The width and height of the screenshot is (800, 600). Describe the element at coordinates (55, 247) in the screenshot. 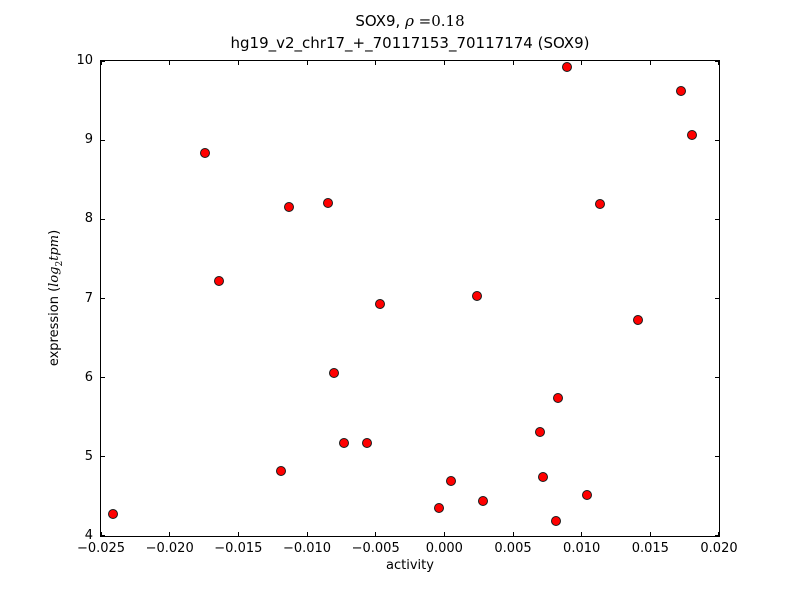

I see `y-axis-label-tpm: tpm` at that location.